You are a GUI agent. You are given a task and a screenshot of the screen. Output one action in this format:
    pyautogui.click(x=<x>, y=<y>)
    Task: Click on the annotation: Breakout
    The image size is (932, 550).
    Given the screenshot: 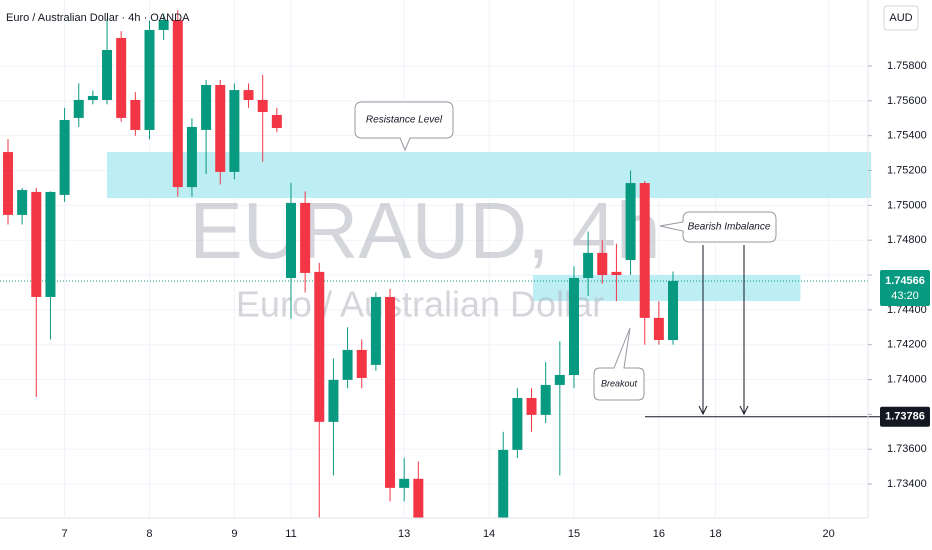 What is the action you would take?
    pyautogui.click(x=619, y=383)
    